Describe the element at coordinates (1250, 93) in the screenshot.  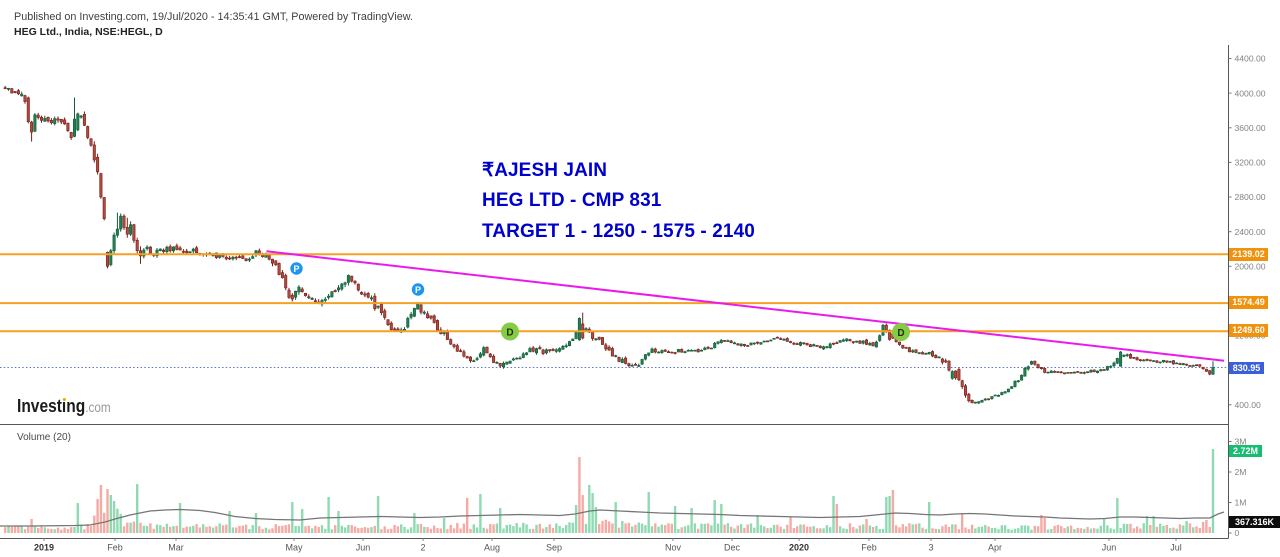
I see `svg-text: 4000.00` at that location.